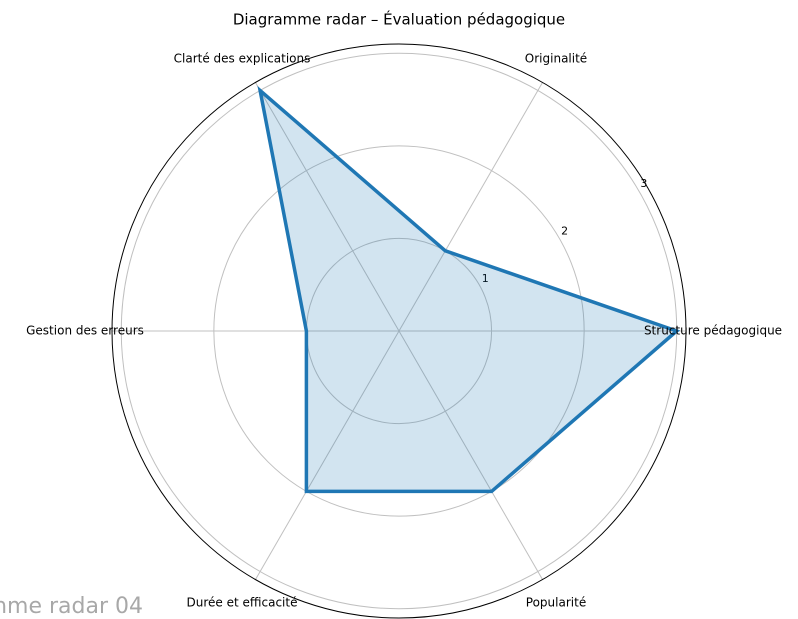 The image size is (798, 619). What do you see at coordinates (564, 231) in the screenshot?
I see `r-tick-label: 2` at bounding box center [564, 231].